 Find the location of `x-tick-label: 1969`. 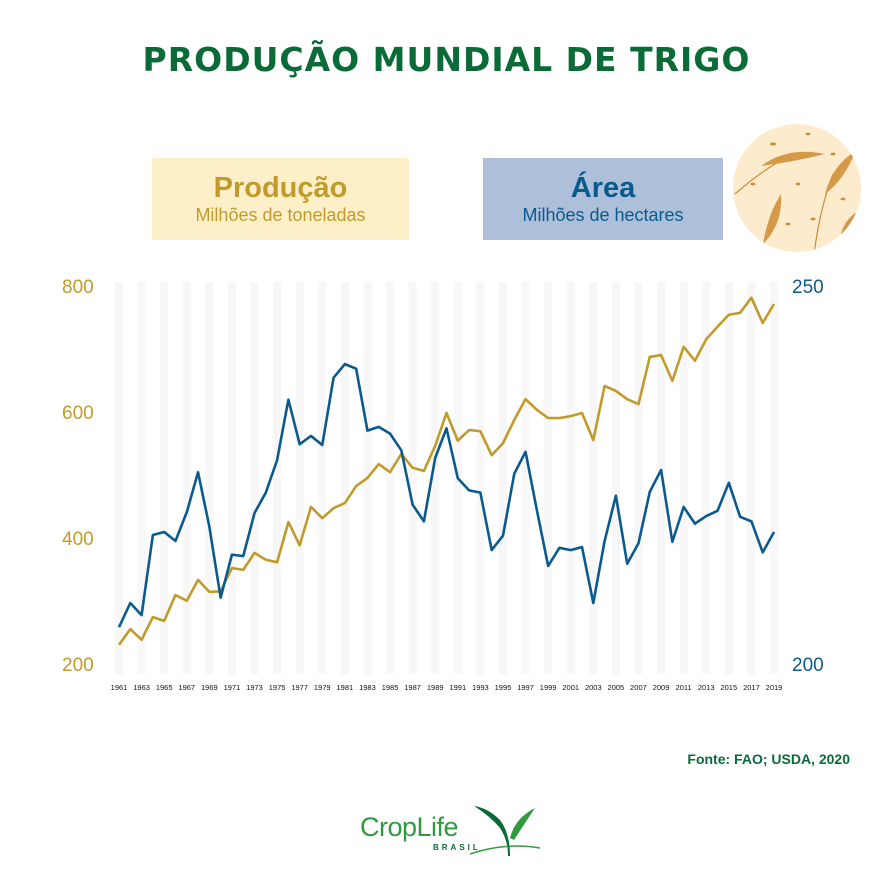

x-tick-label: 1969 is located at coordinates (209, 687).